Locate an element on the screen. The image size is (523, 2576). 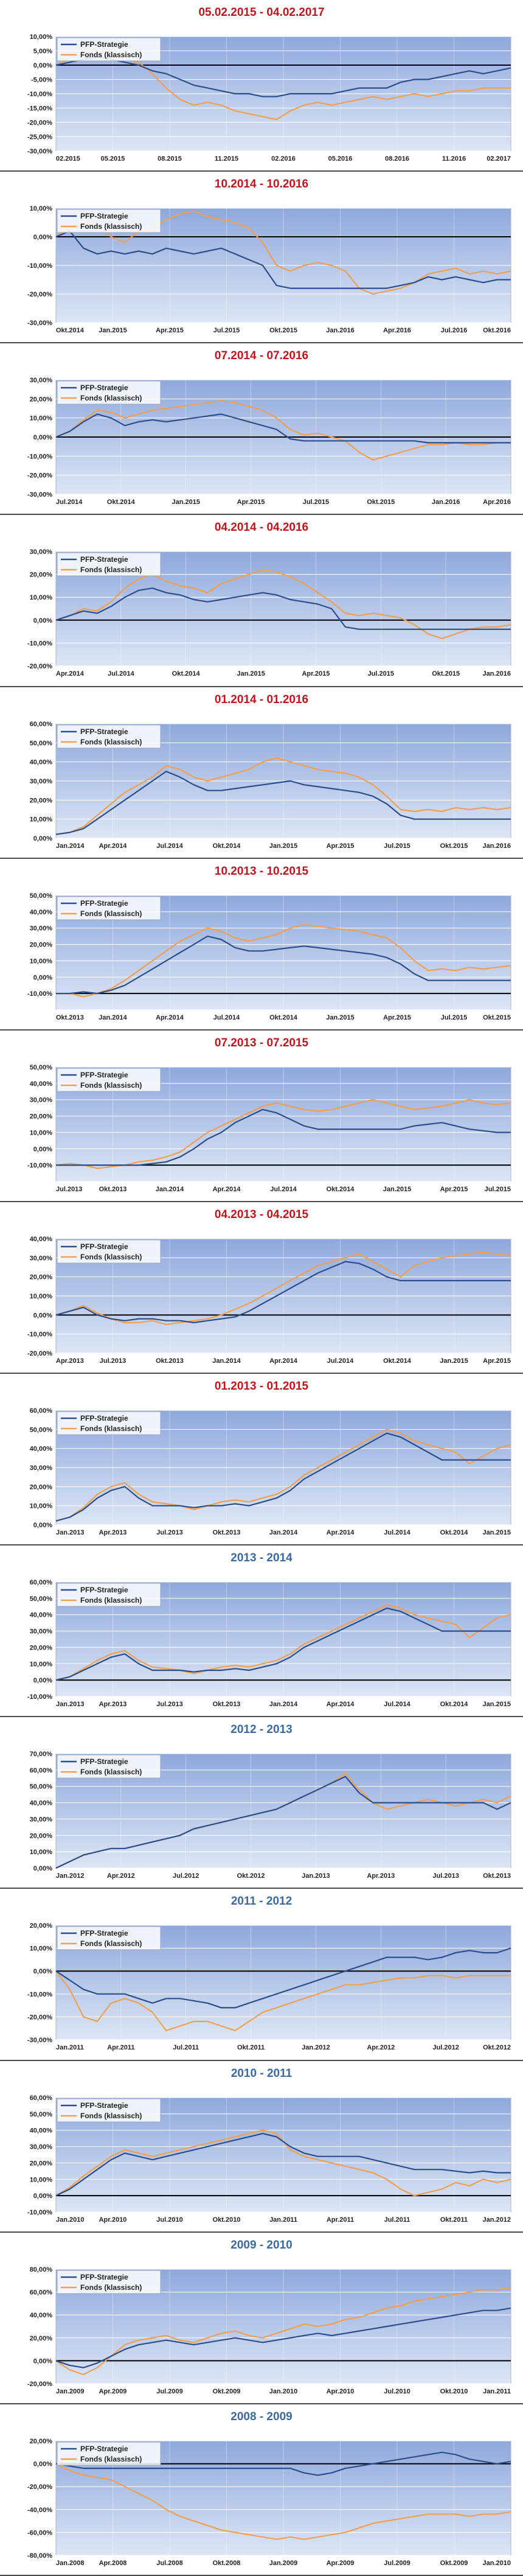
x-tick-label: Apr.2012 is located at coordinates (121, 1876).